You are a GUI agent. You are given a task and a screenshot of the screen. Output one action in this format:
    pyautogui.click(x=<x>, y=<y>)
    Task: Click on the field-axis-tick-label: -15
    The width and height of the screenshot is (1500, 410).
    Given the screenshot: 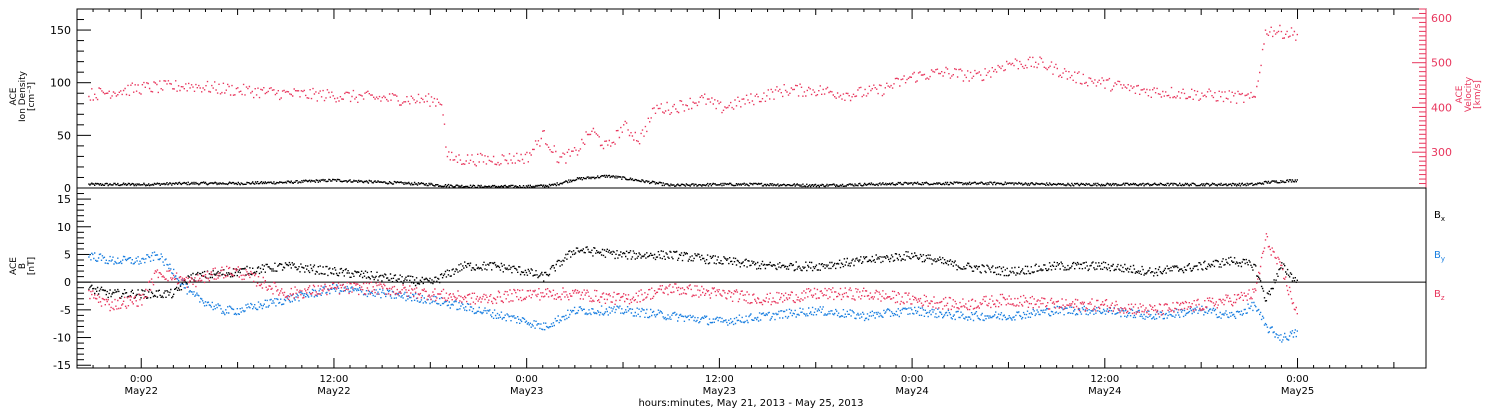 What is the action you would take?
    pyautogui.click(x=62, y=365)
    